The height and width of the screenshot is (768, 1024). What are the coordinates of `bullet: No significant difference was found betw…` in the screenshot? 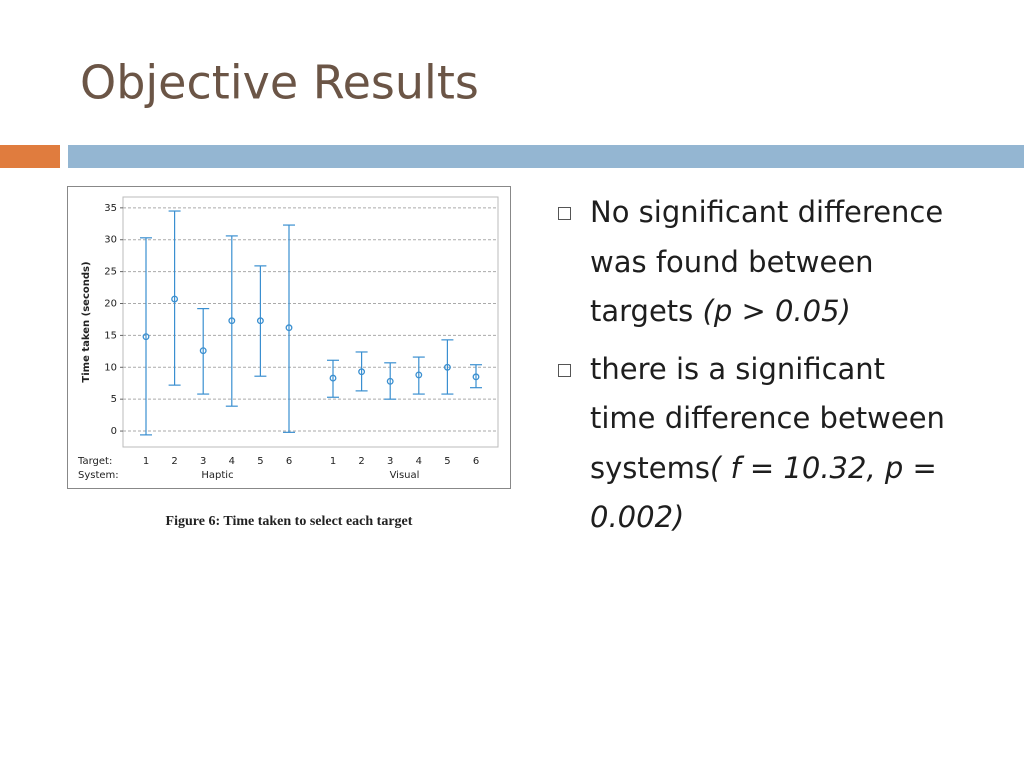 It's located at (756, 262).